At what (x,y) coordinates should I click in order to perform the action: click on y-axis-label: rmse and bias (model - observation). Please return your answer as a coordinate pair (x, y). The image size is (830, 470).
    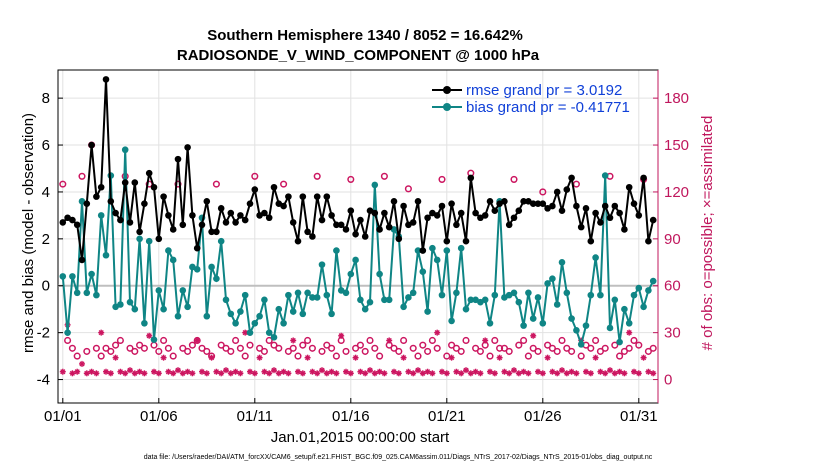
    Looking at the image, I should click on (28, 233).